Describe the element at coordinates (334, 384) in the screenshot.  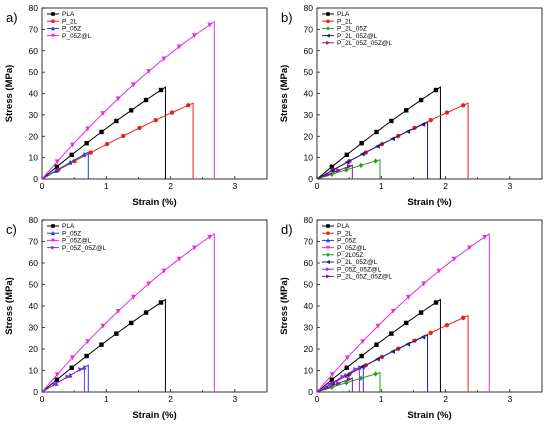
I see `series-P_2L_05Z_05Z@L` at that location.